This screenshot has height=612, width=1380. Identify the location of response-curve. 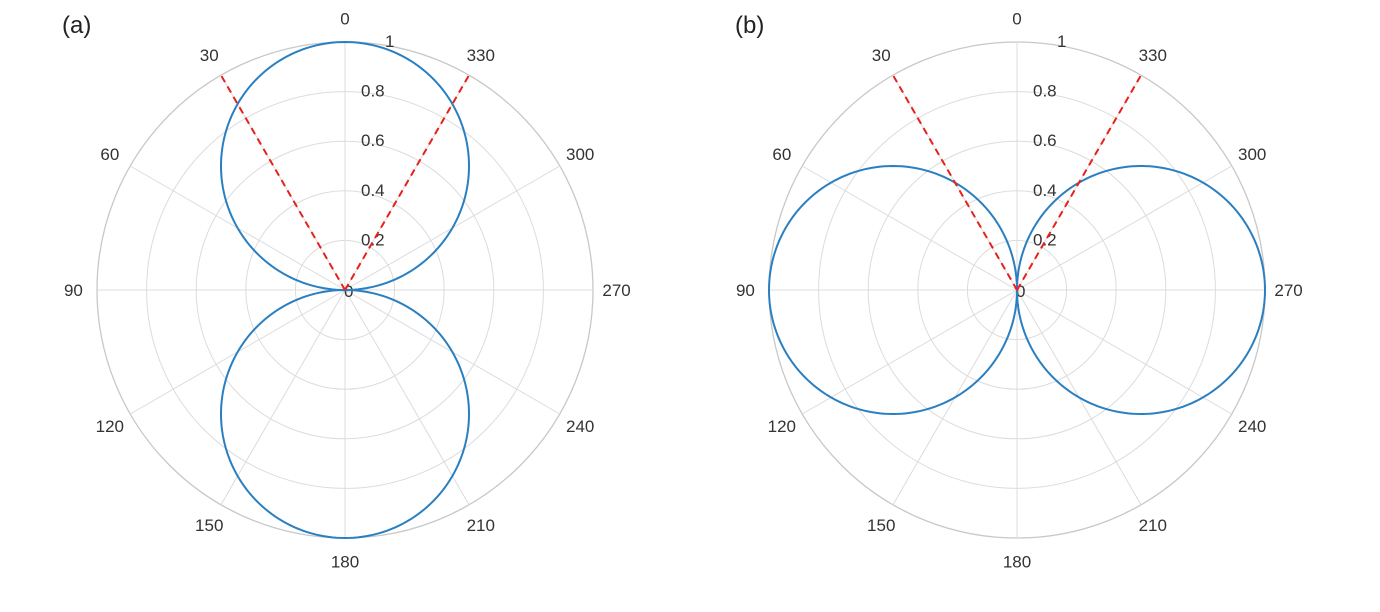
(345, 290).